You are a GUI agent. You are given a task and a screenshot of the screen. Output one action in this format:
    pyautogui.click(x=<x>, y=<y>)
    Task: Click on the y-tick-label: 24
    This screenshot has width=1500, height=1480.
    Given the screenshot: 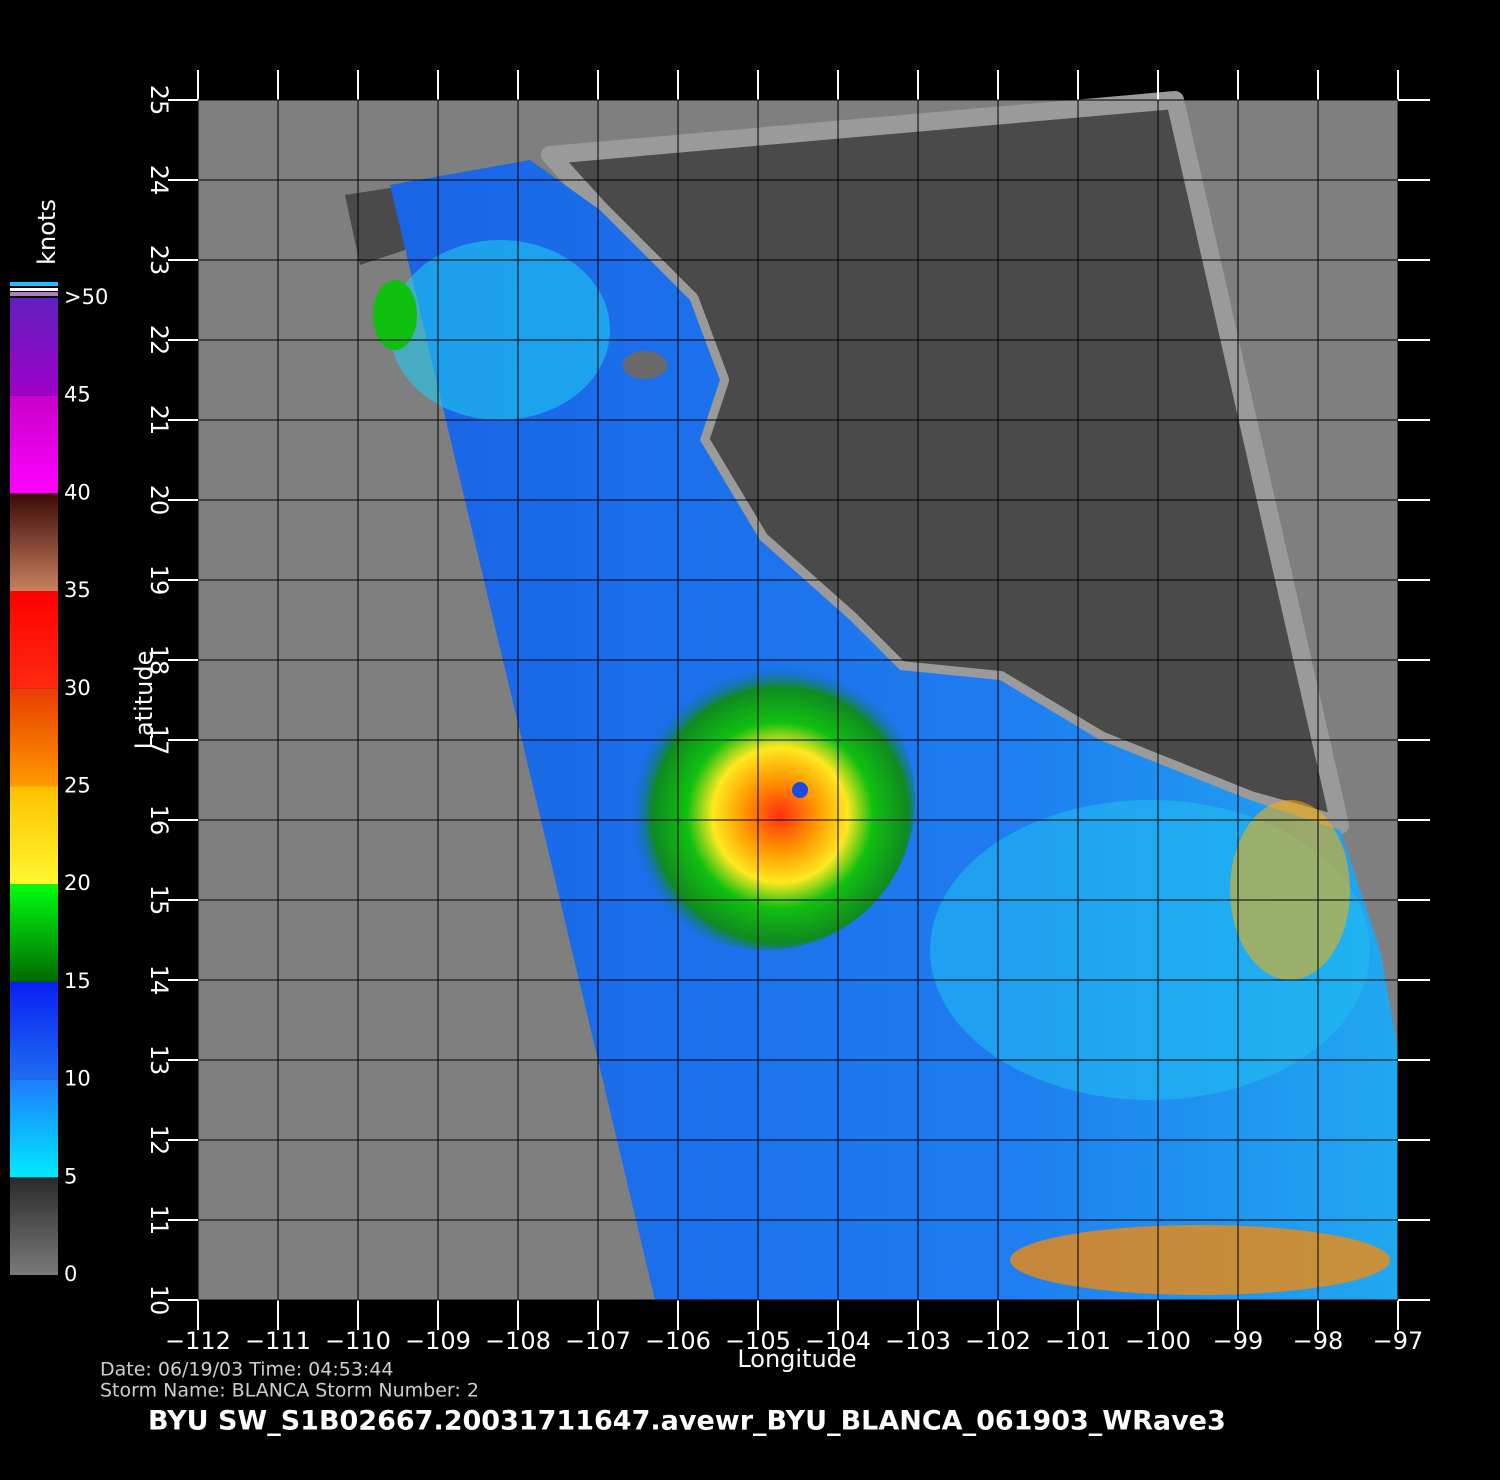 What is the action you would take?
    pyautogui.click(x=159, y=180)
    